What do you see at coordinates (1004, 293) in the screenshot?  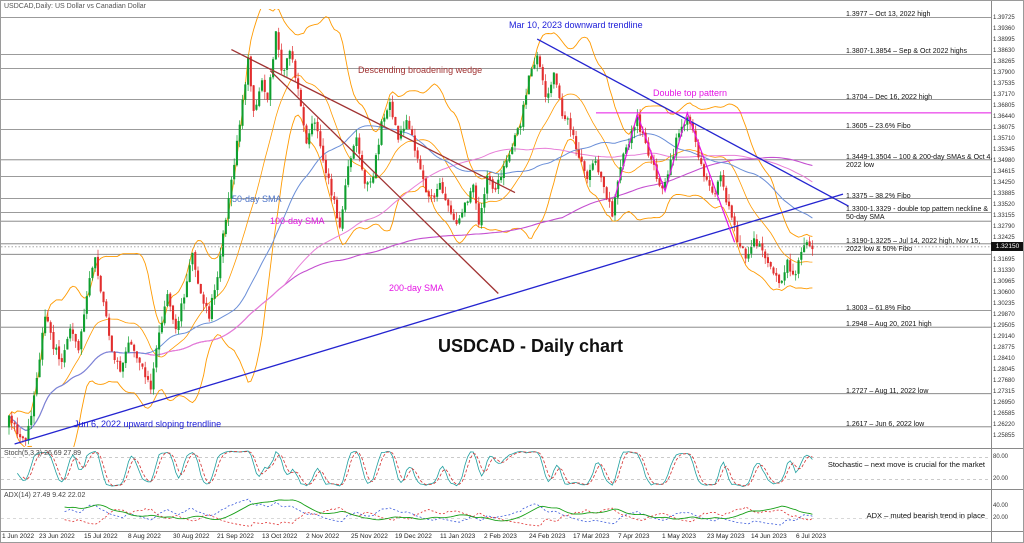 I see `price-tick-label: 1.30600` at bounding box center [1004, 293].